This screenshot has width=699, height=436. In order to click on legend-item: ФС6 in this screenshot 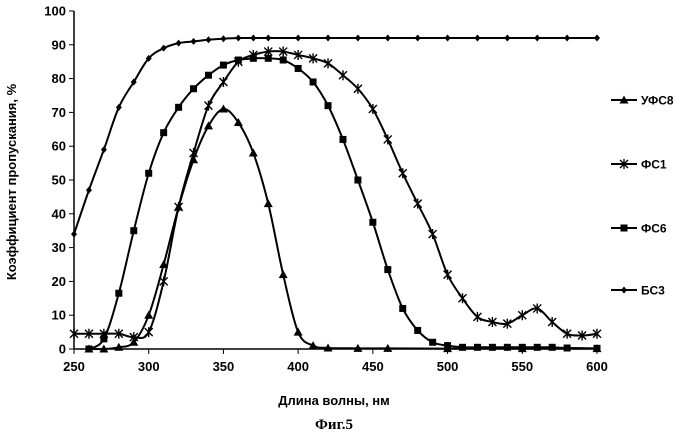, I will do `click(639, 229)`.